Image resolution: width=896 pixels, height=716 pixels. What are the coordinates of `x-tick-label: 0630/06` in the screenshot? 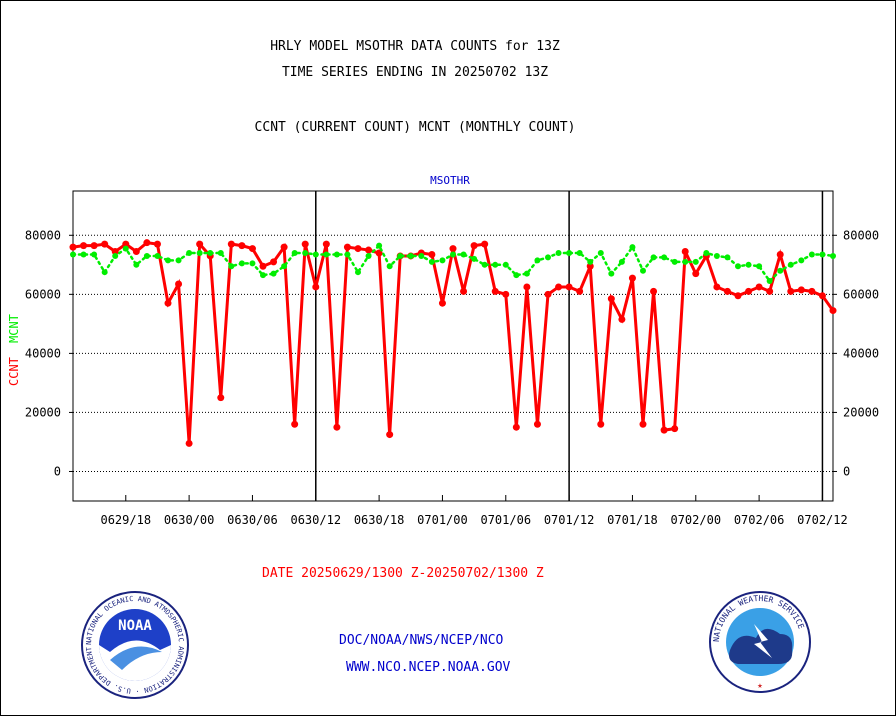 It's located at (252, 520).